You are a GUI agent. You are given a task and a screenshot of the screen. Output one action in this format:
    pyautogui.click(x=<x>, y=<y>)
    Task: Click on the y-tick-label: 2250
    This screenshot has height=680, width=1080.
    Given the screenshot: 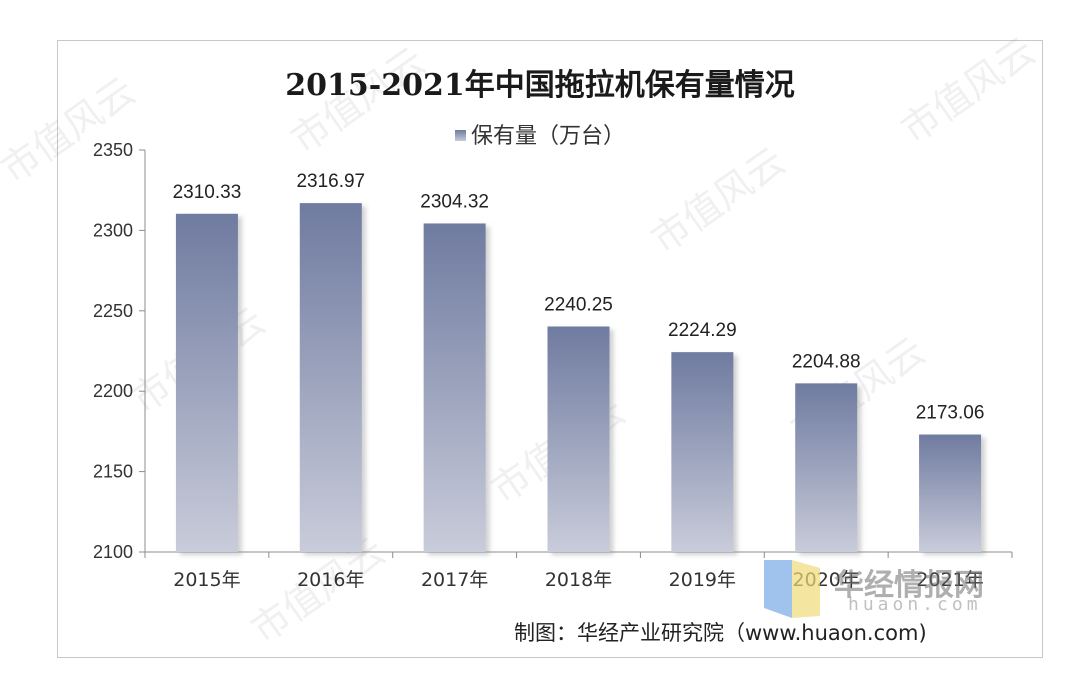 What is the action you would take?
    pyautogui.click(x=113, y=311)
    